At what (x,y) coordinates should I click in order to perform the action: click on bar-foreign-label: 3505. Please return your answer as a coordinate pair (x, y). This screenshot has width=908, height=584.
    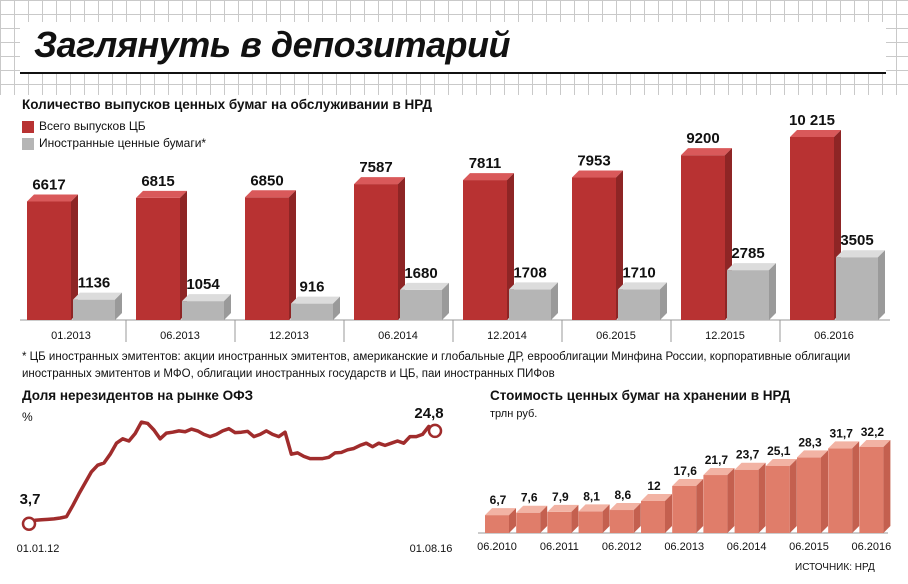
    Looking at the image, I should click on (856, 240).